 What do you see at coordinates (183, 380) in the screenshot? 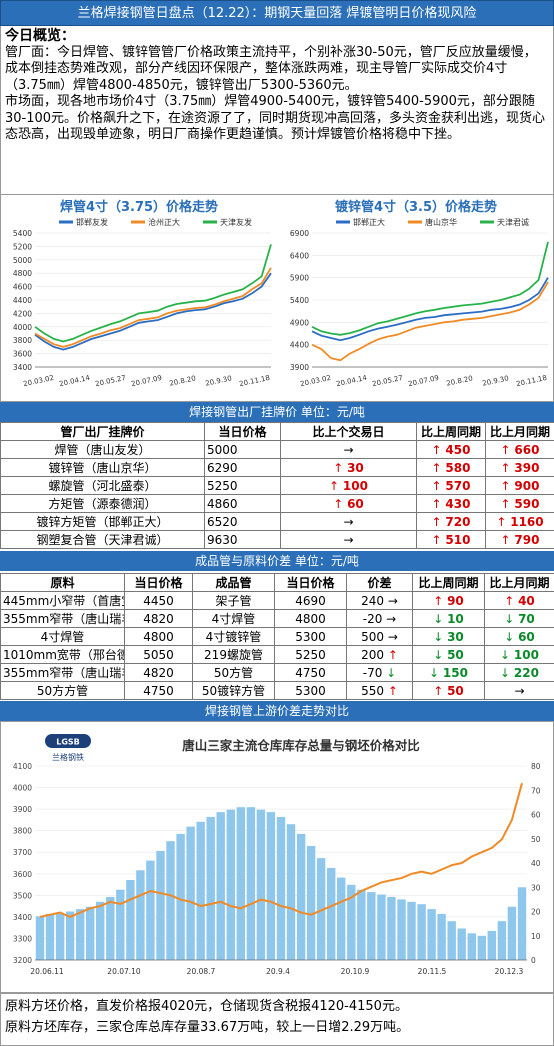
I see `x-tick-label: 20.8.20` at bounding box center [183, 380].